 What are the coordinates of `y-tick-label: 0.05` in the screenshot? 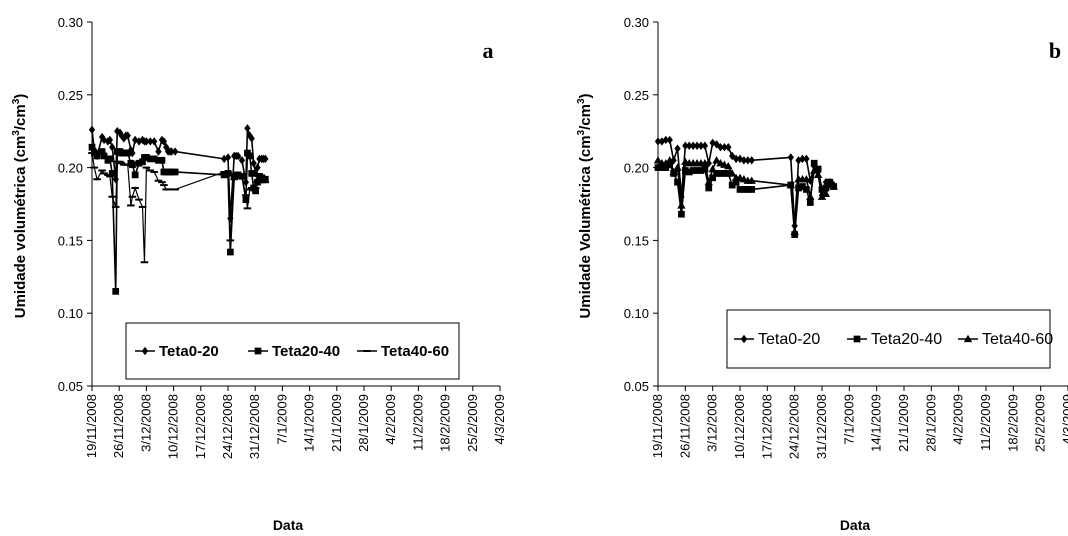 It's located at (70, 386).